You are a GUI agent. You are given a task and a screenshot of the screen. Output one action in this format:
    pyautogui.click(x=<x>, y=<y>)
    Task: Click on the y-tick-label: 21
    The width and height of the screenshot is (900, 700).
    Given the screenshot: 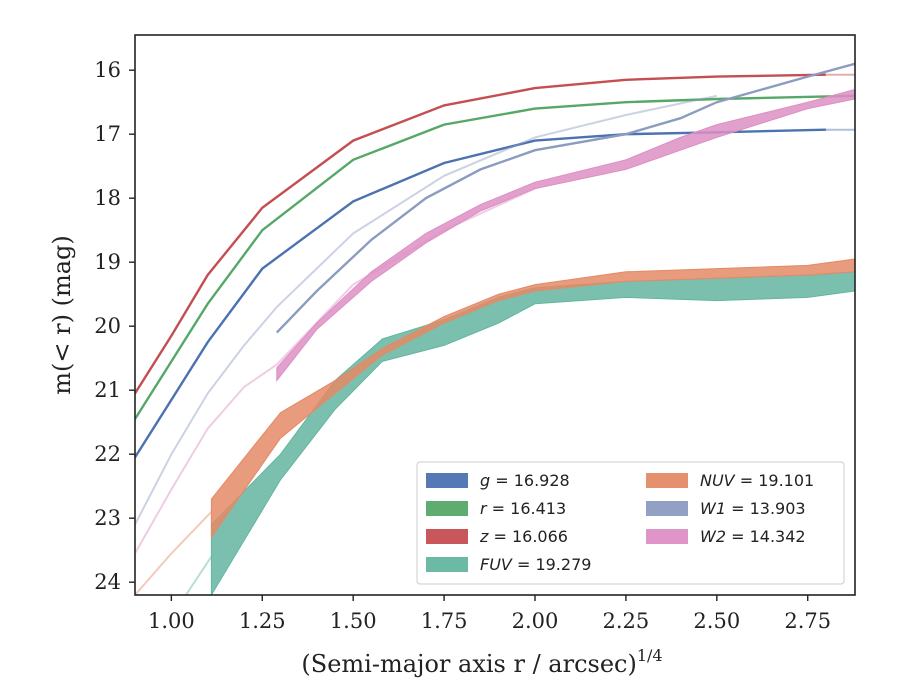 What is the action you would take?
    pyautogui.click(x=107, y=390)
    